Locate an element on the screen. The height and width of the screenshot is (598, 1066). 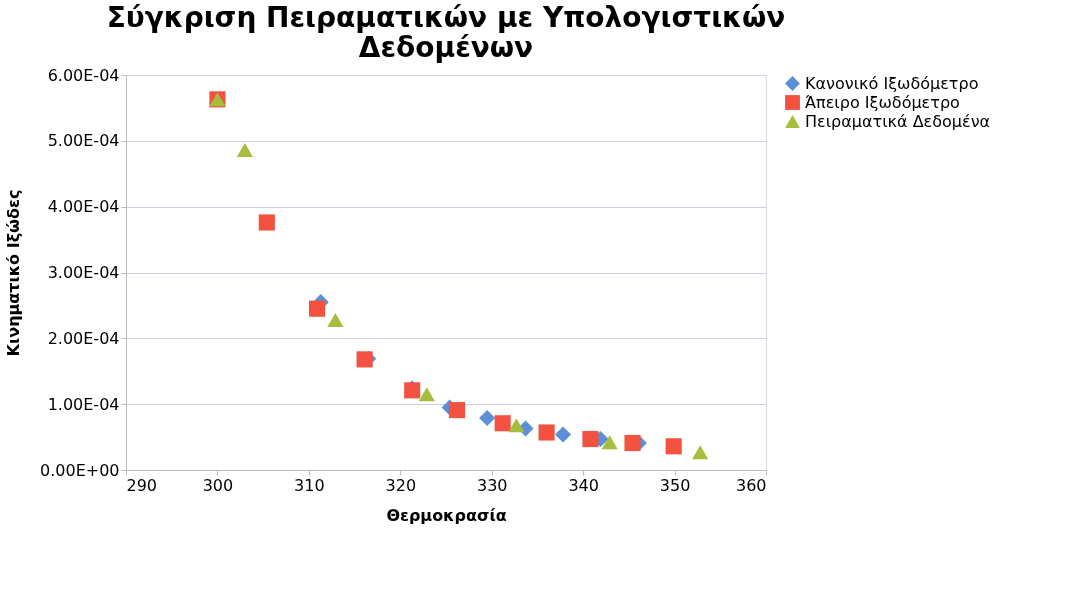
legend-label: Πειραματικά Δεδομένα is located at coordinates (898, 121).